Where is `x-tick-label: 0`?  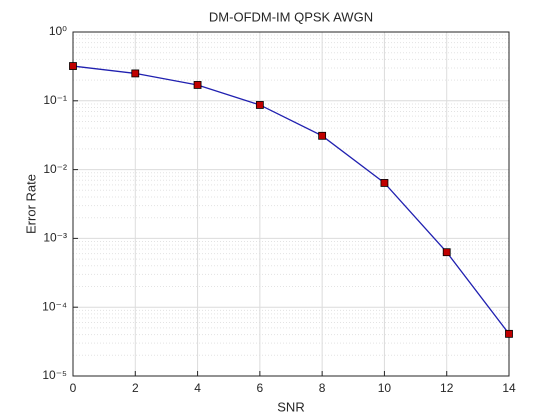 x-tick-label: 0 is located at coordinates (73, 388).